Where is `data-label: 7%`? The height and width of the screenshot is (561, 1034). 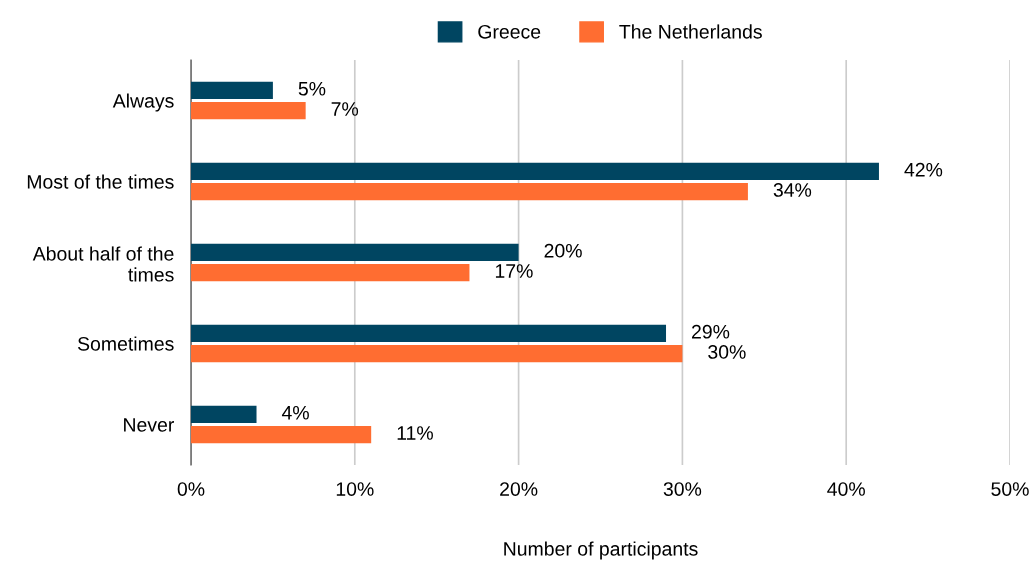 data-label: 7% is located at coordinates (345, 109).